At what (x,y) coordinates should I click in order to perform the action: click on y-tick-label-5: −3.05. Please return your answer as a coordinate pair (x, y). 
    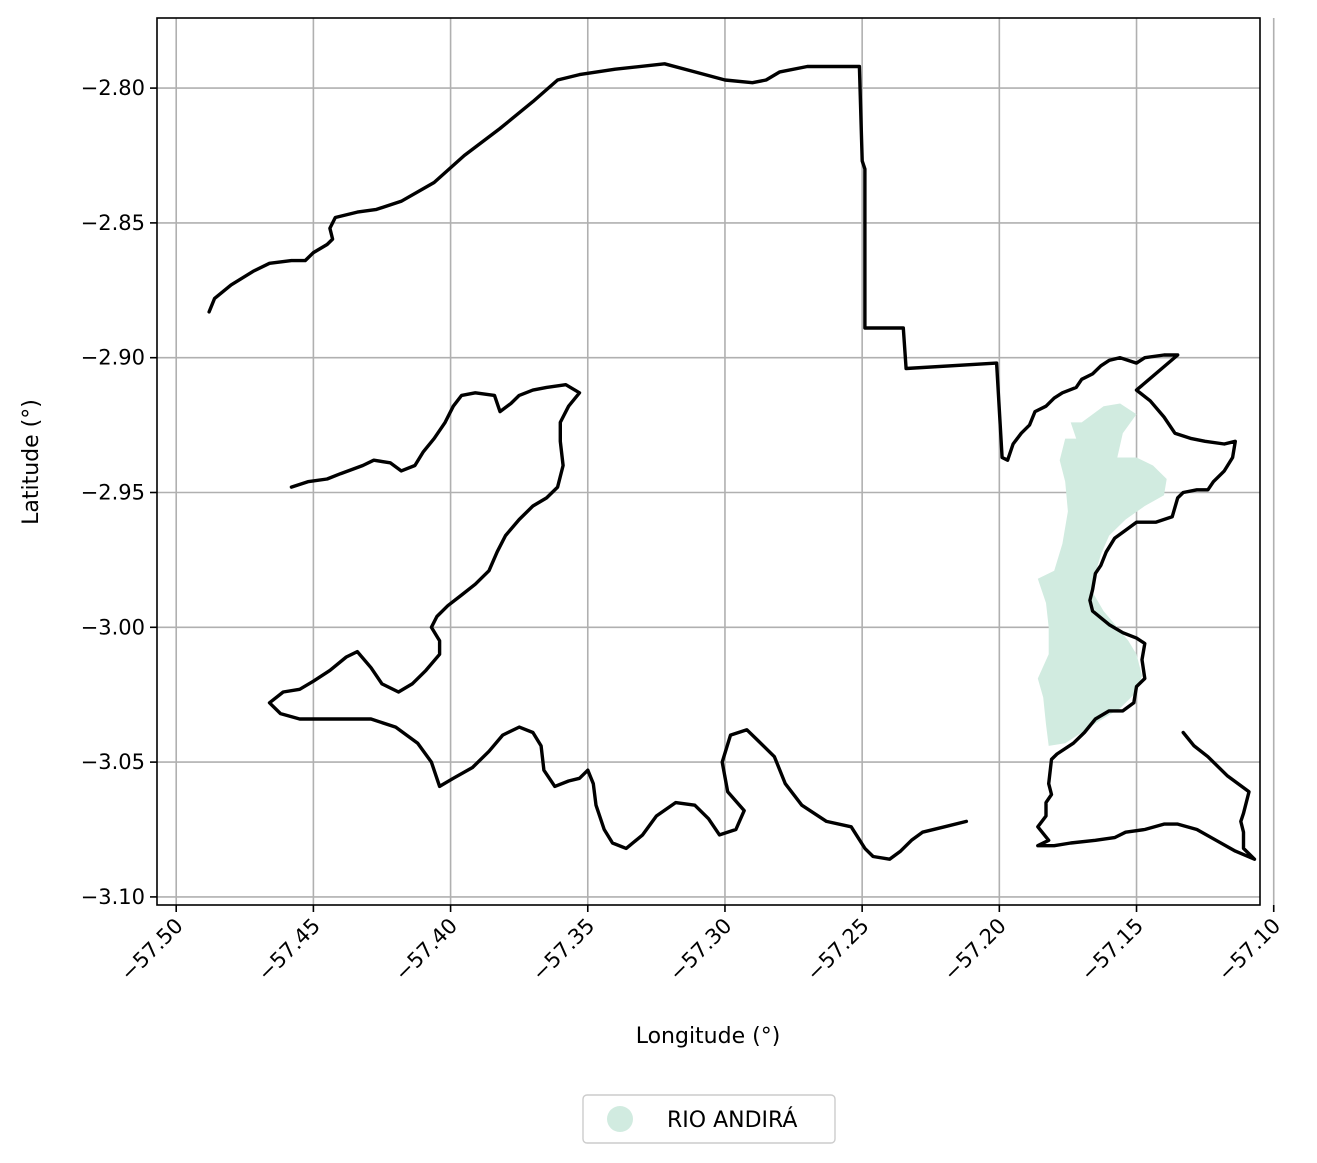
    Looking at the image, I should click on (113, 762).